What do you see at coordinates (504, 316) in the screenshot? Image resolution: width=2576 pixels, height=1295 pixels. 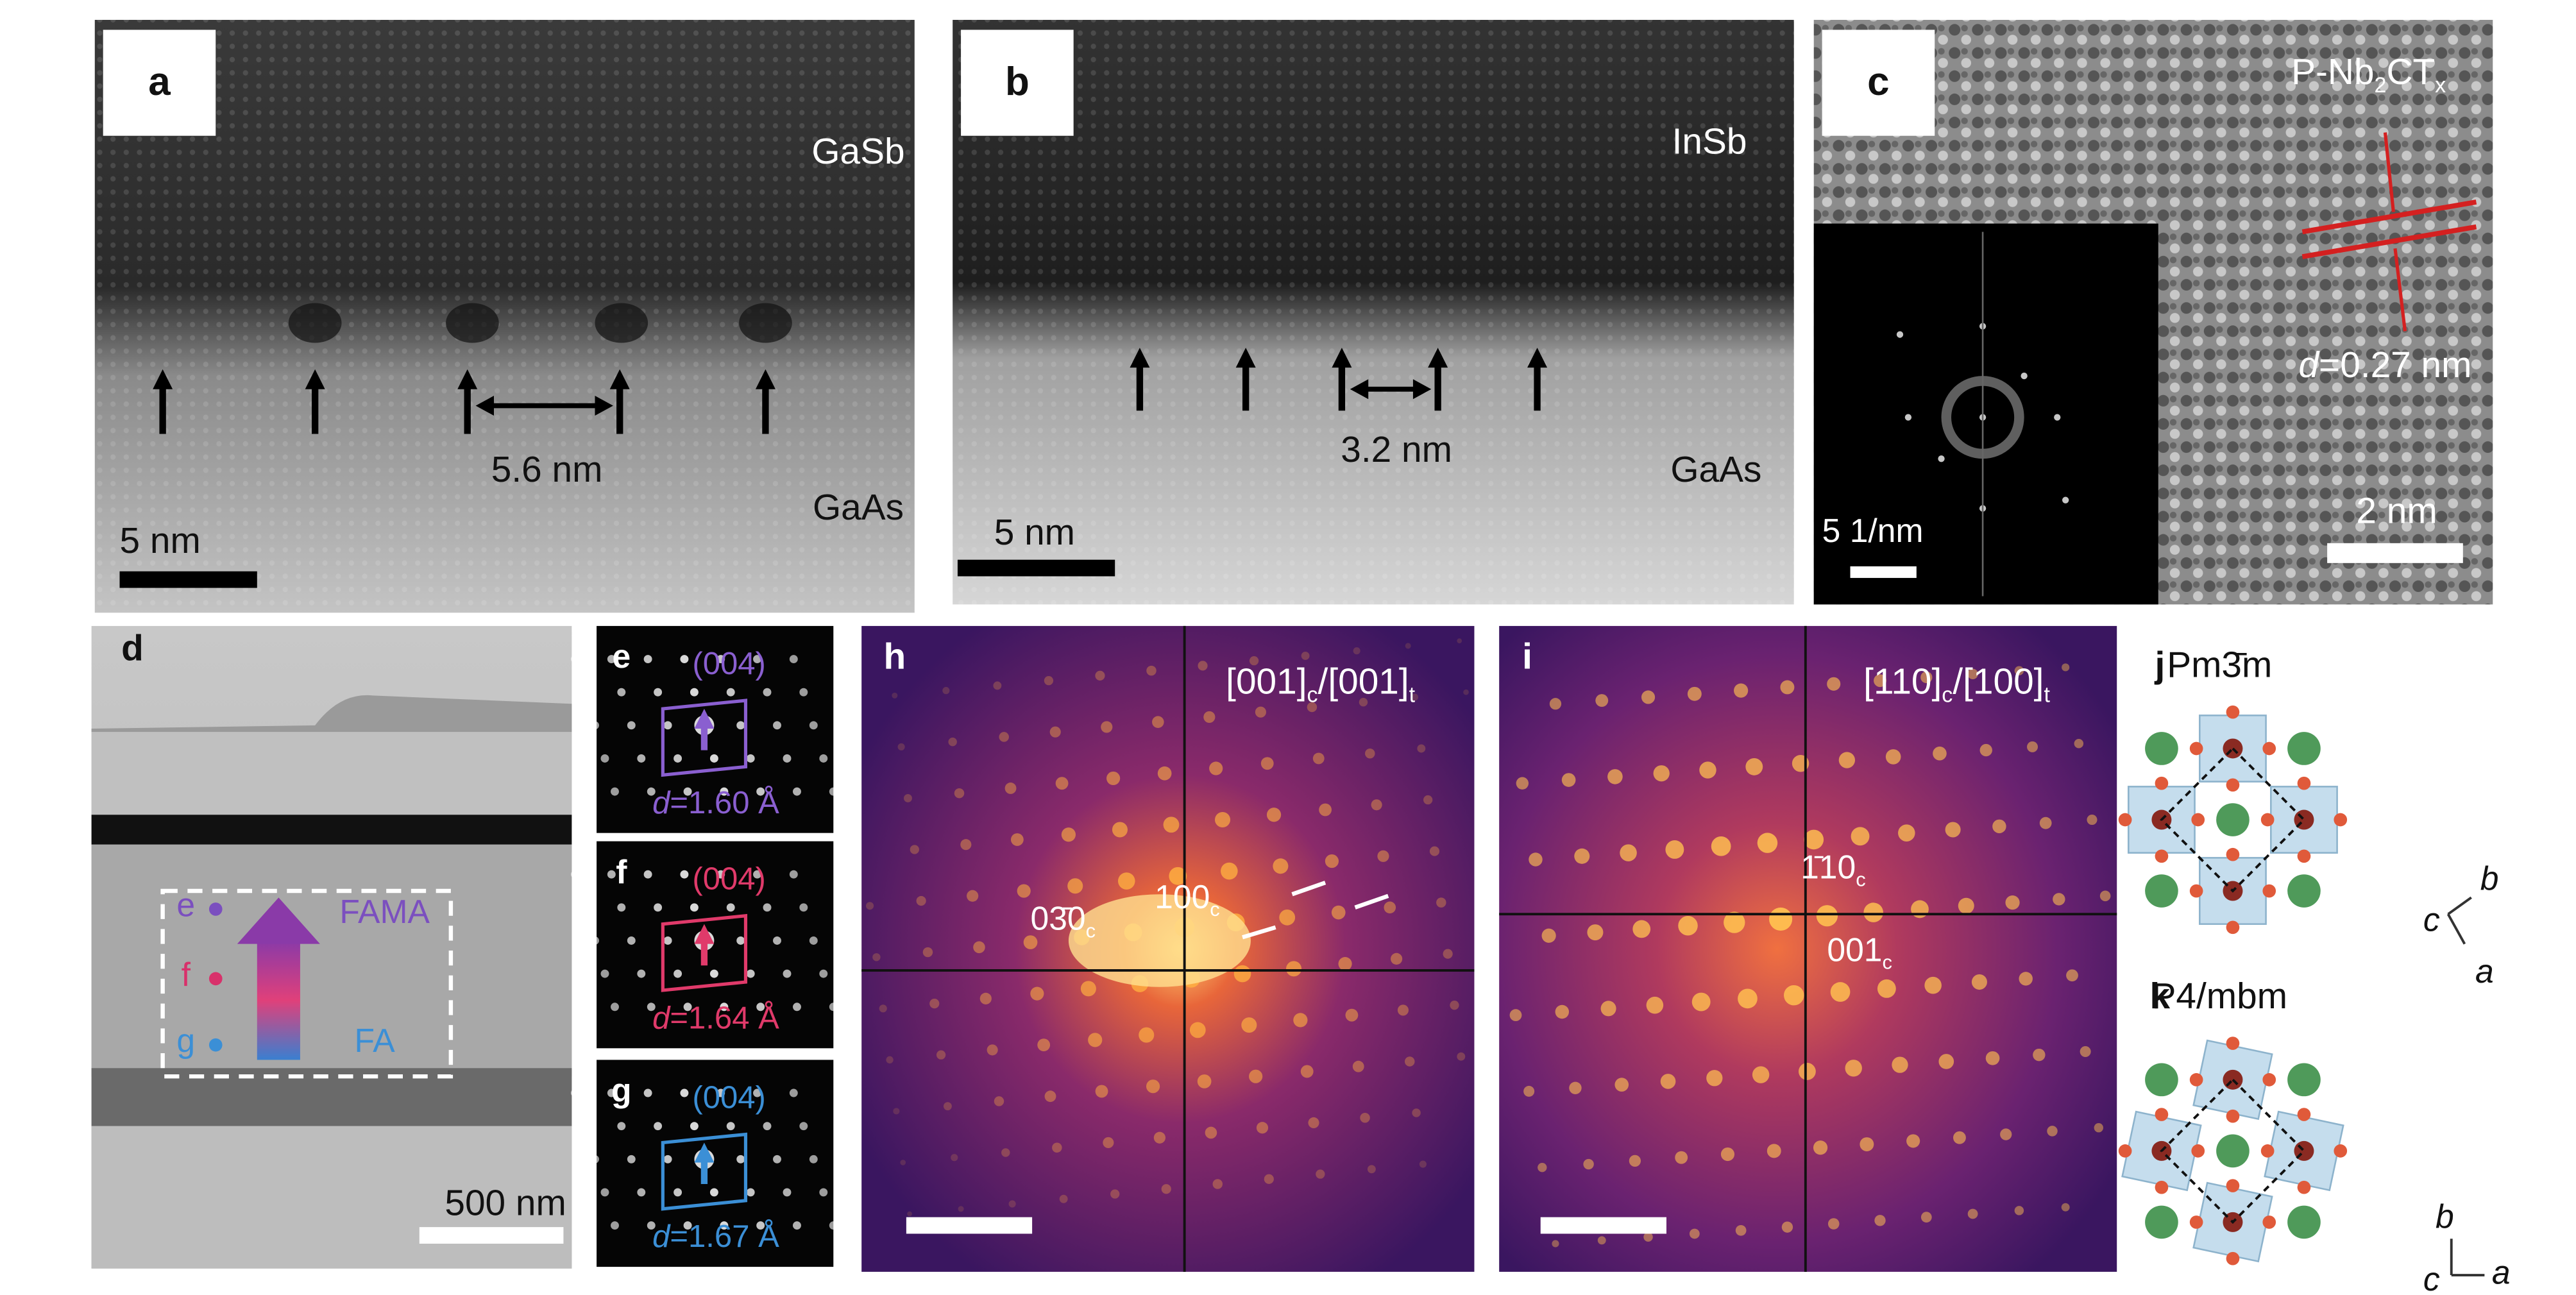 I see `lattice` at bounding box center [504, 316].